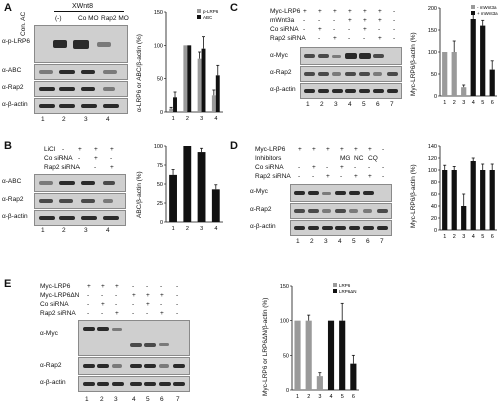 The image size is (500, 407). What do you see at coordinates (15, 104) in the screenshot?
I see `antibody-label: α-β-actin` at bounding box center [15, 104].